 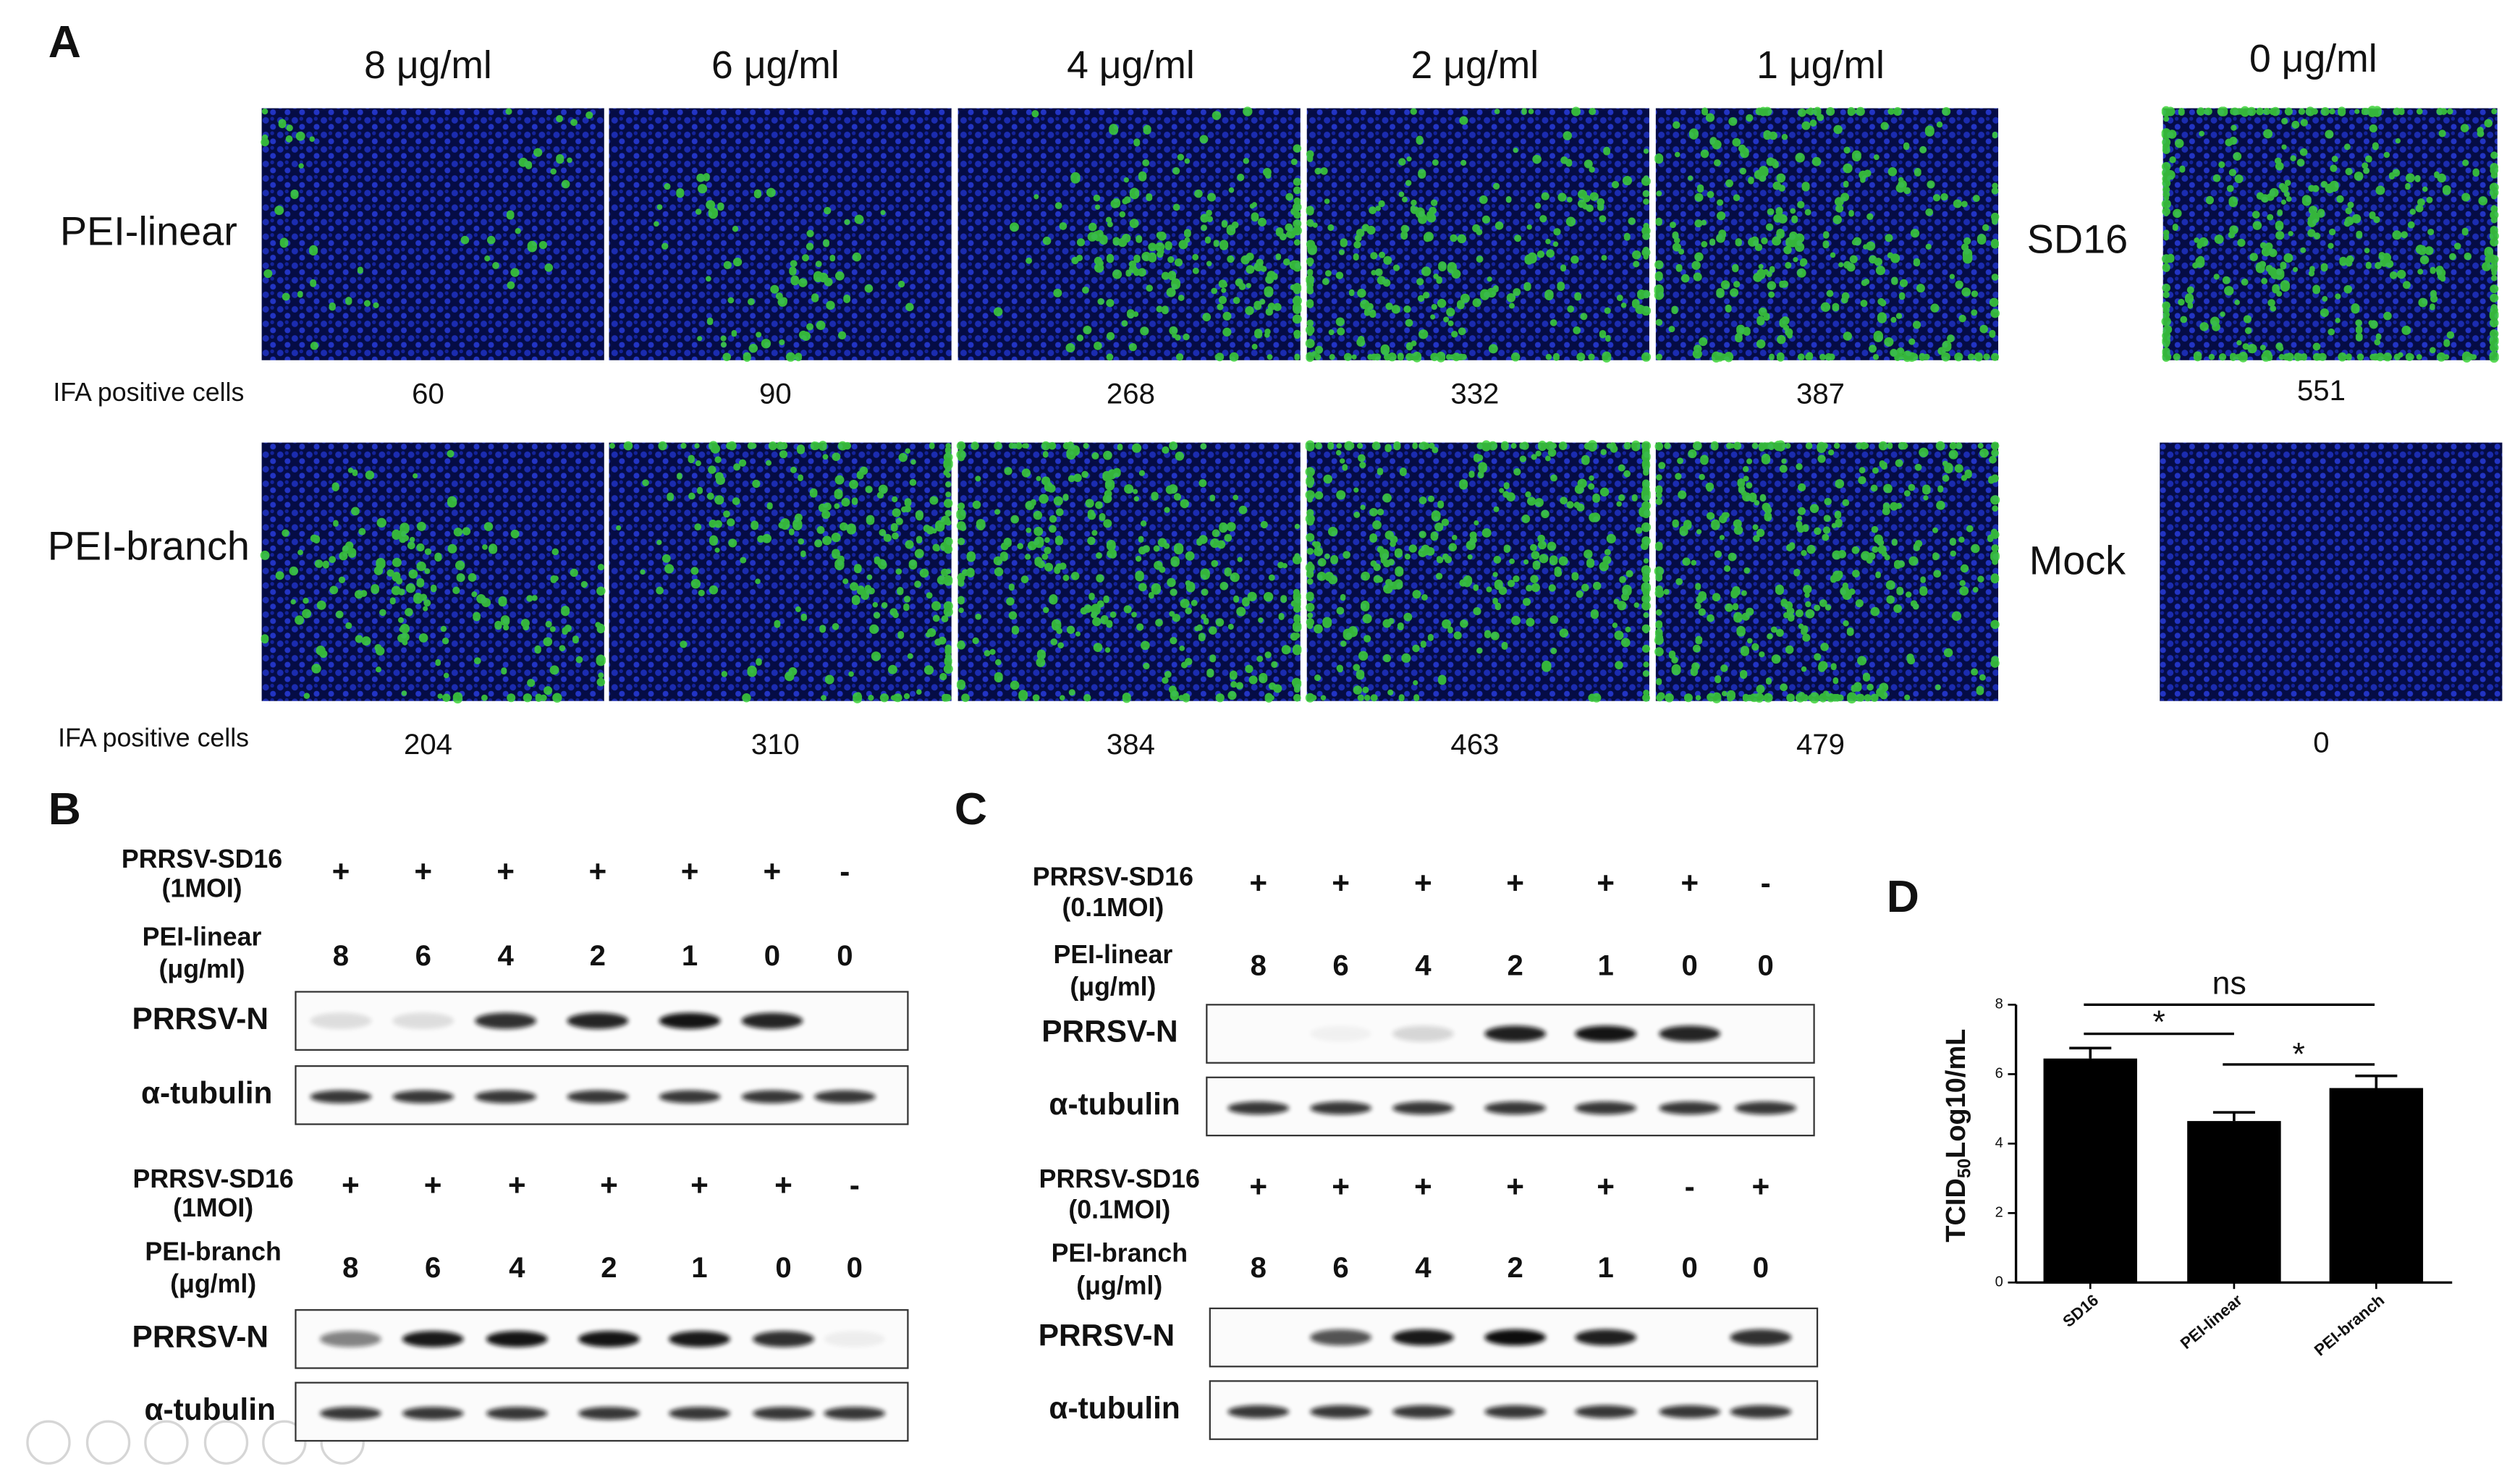 What do you see at coordinates (2090, 1052) in the screenshot?
I see `error-bar` at bounding box center [2090, 1052].